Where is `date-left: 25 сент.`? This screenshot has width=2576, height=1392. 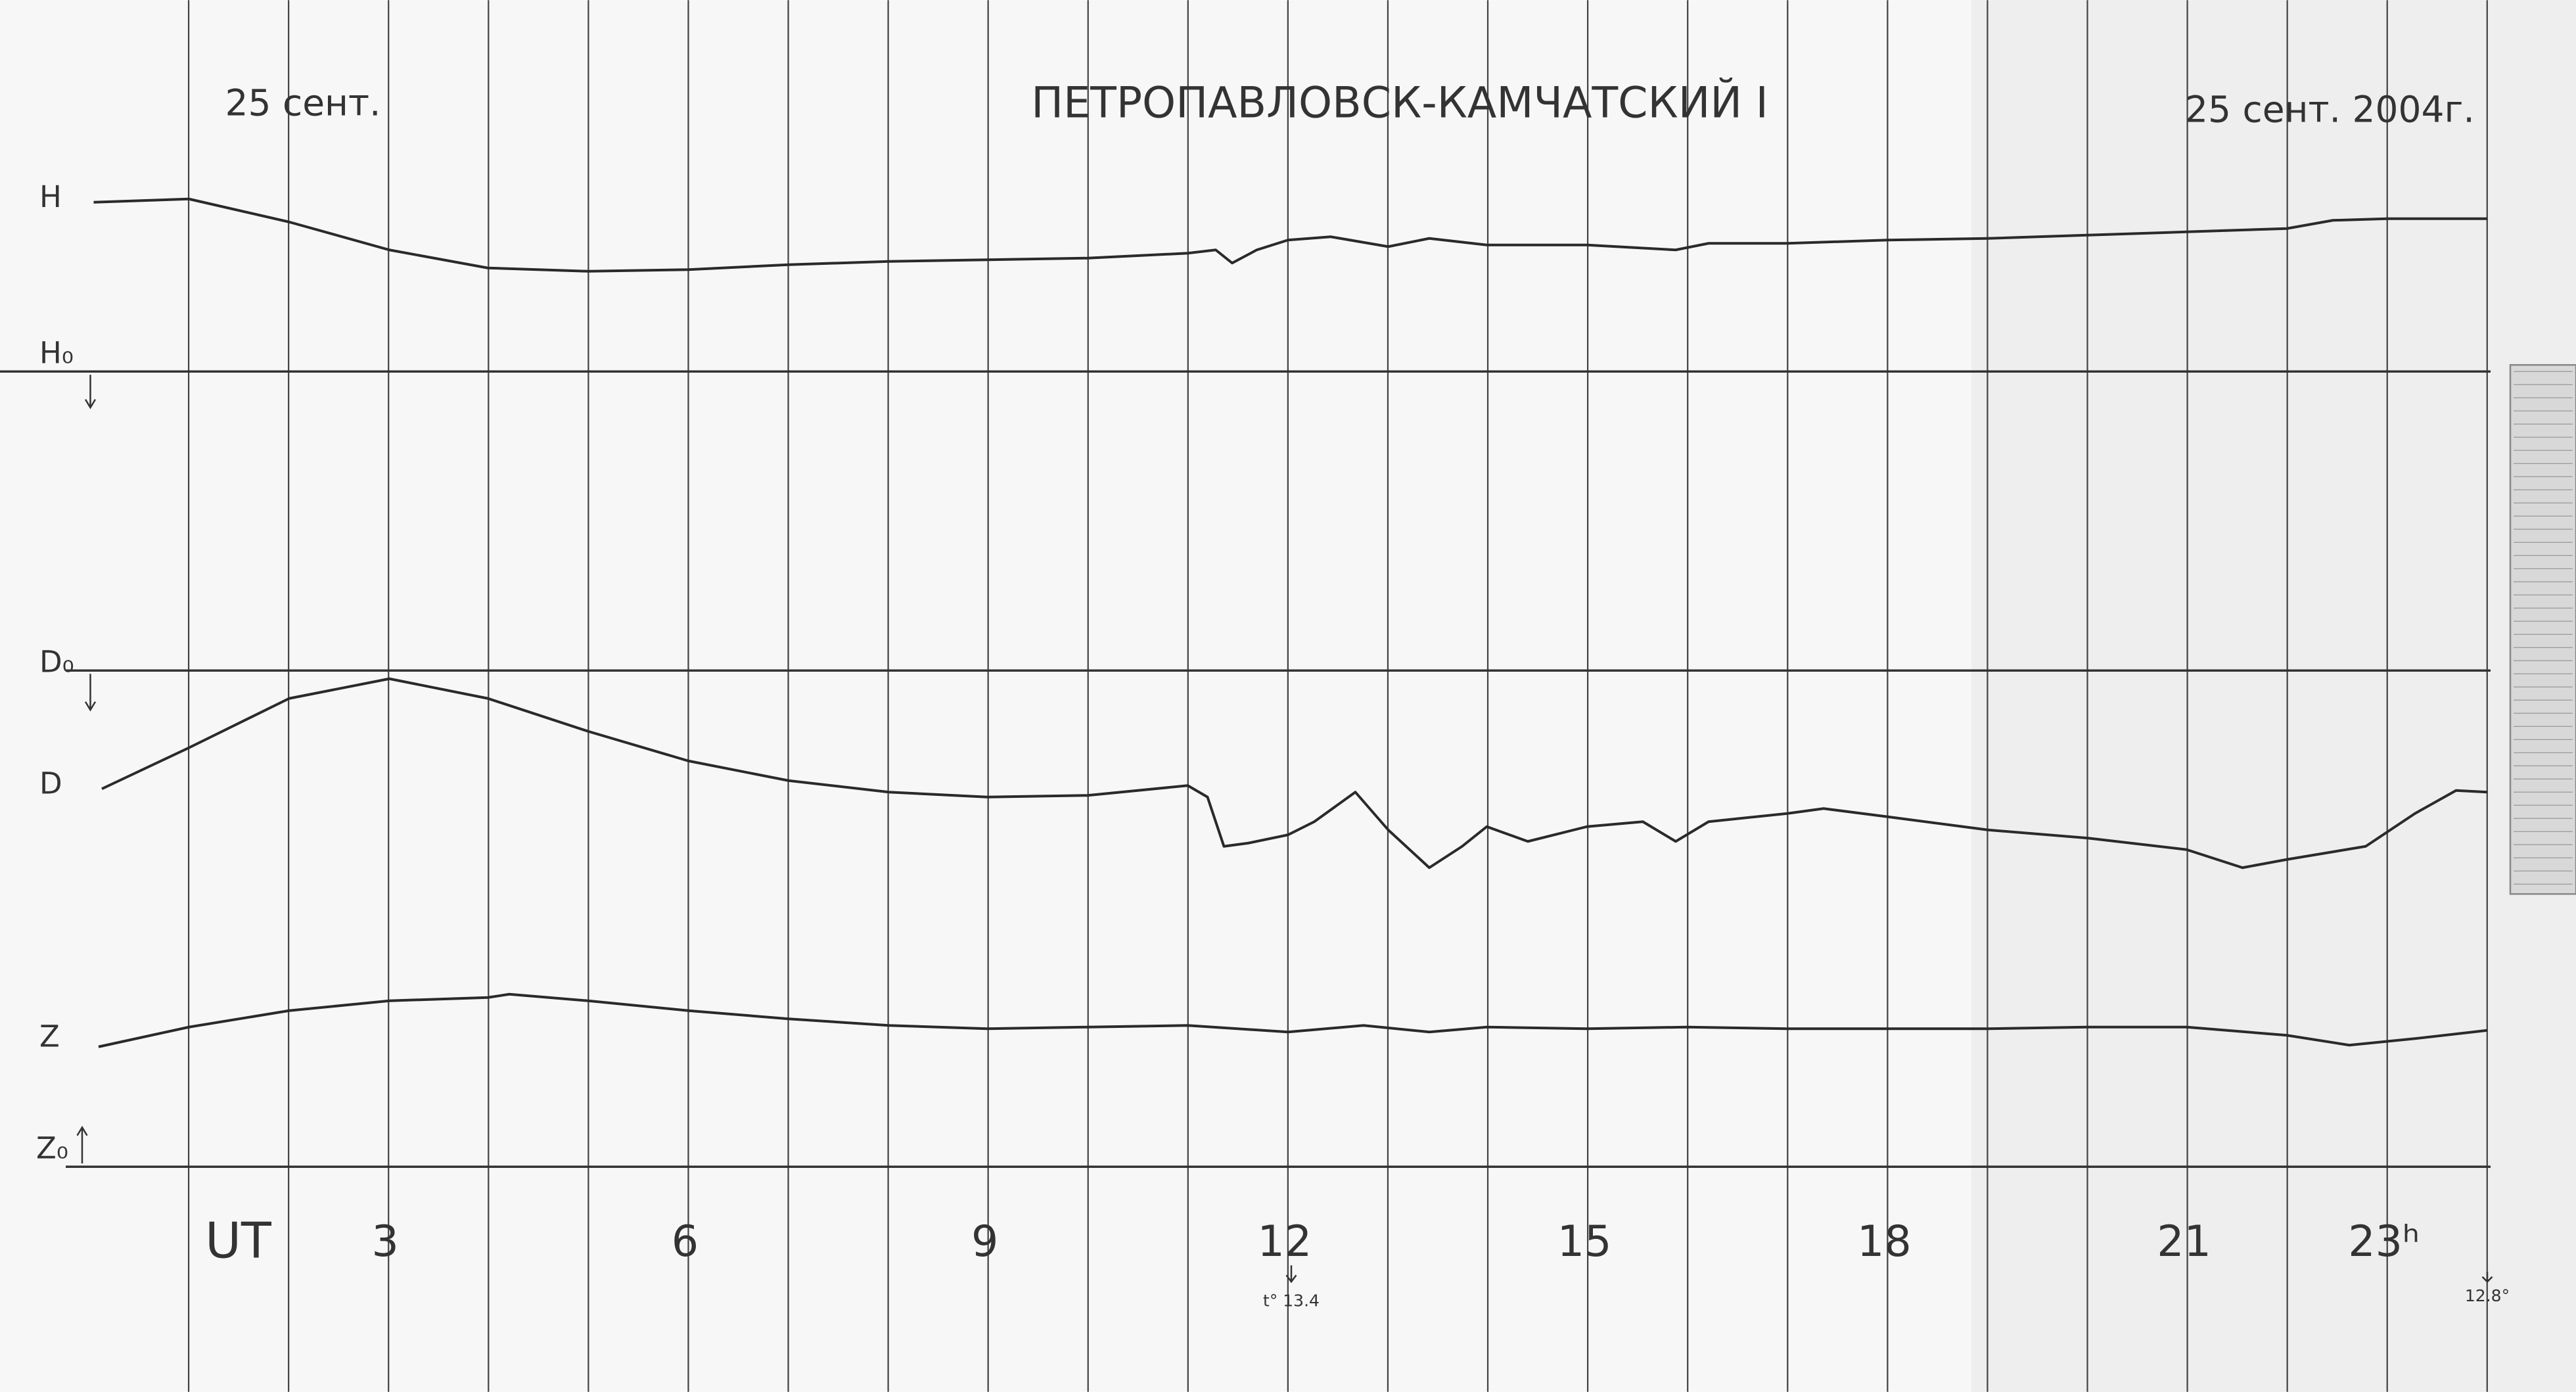
date-left: 25 сент. is located at coordinates (303, 103).